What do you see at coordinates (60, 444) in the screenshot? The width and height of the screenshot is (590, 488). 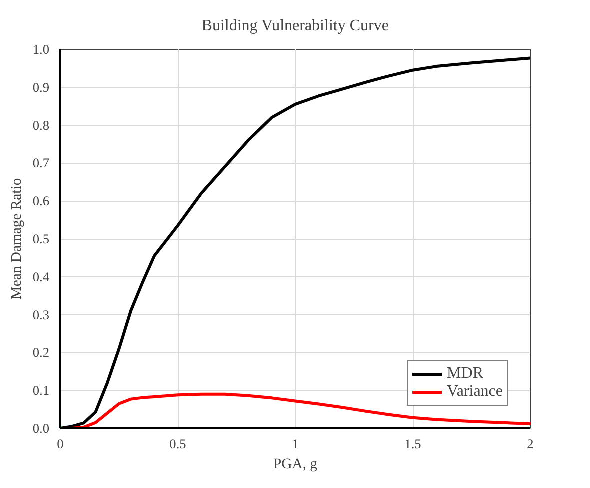 I see `x-tick-label: 0` at bounding box center [60, 444].